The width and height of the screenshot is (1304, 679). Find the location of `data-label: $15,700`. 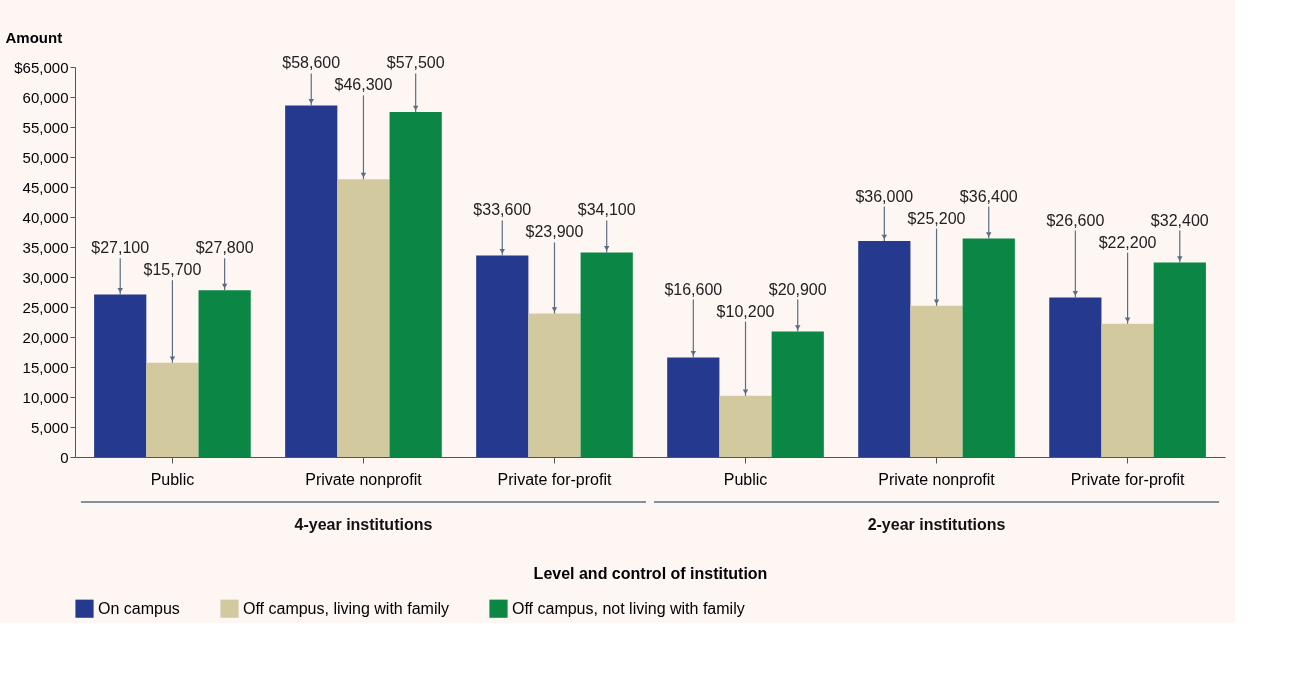

data-label: $15,700 is located at coordinates (172, 270).